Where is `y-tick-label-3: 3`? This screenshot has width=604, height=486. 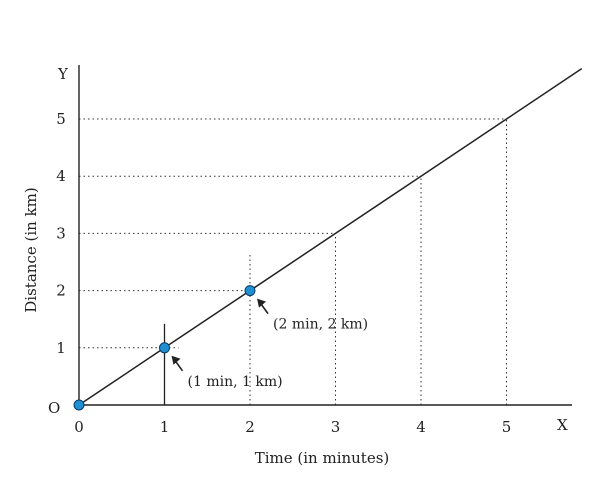 y-tick-label-3: 3 is located at coordinates (61, 233).